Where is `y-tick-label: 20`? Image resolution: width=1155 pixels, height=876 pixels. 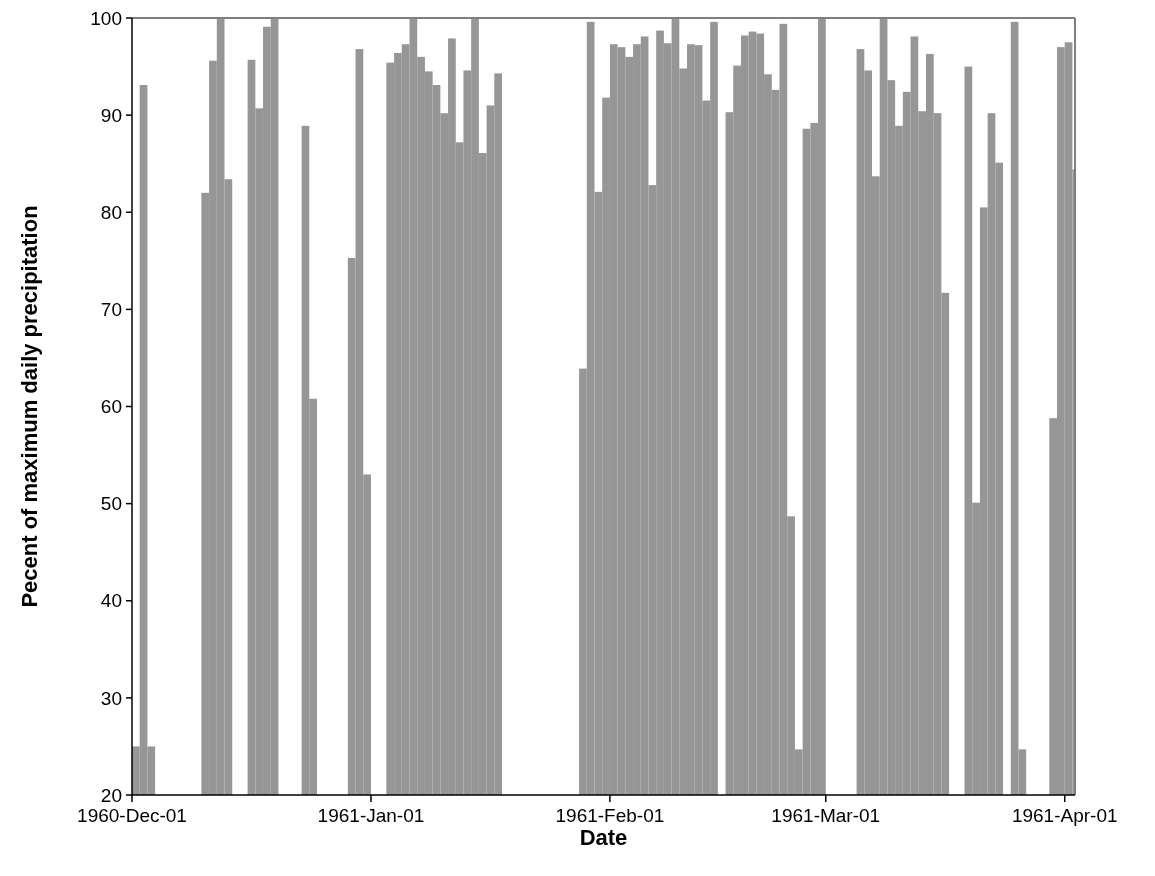 y-tick-label: 20 is located at coordinates (111, 795).